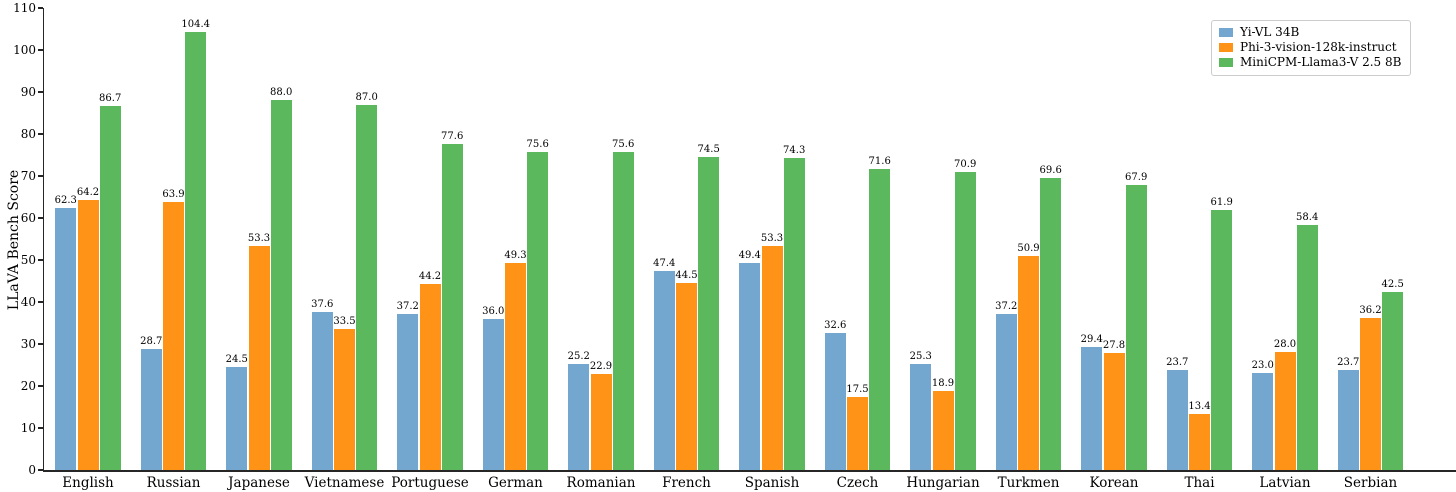 Image resolution: width=1456 pixels, height=492 pixels. I want to click on y-tick-label: 90, so click(28, 92).